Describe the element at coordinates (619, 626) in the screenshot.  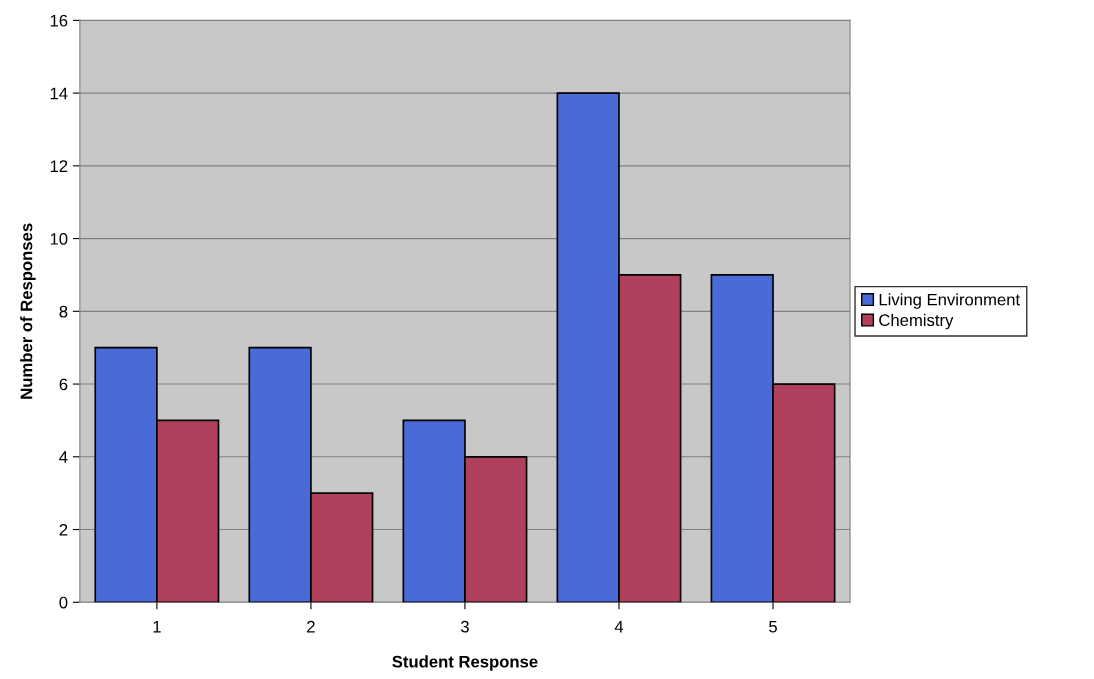
I see `x-tick-label: 4` at that location.